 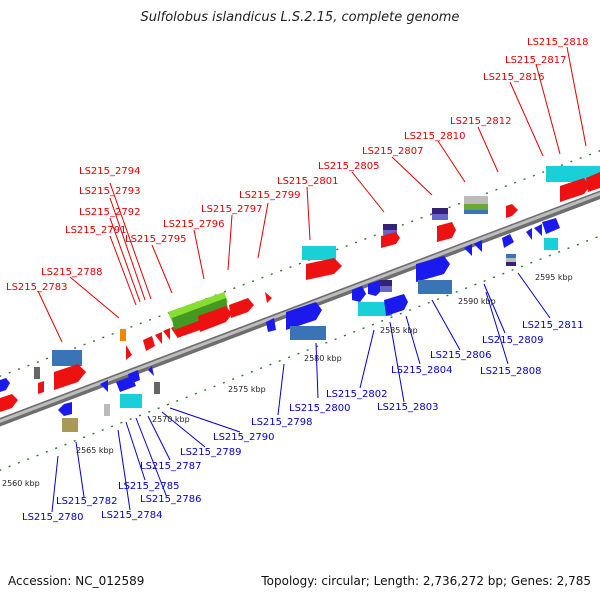 What do you see at coordinates (109, 171) in the screenshot?
I see `gene-label: LS215_2794` at bounding box center [109, 171].